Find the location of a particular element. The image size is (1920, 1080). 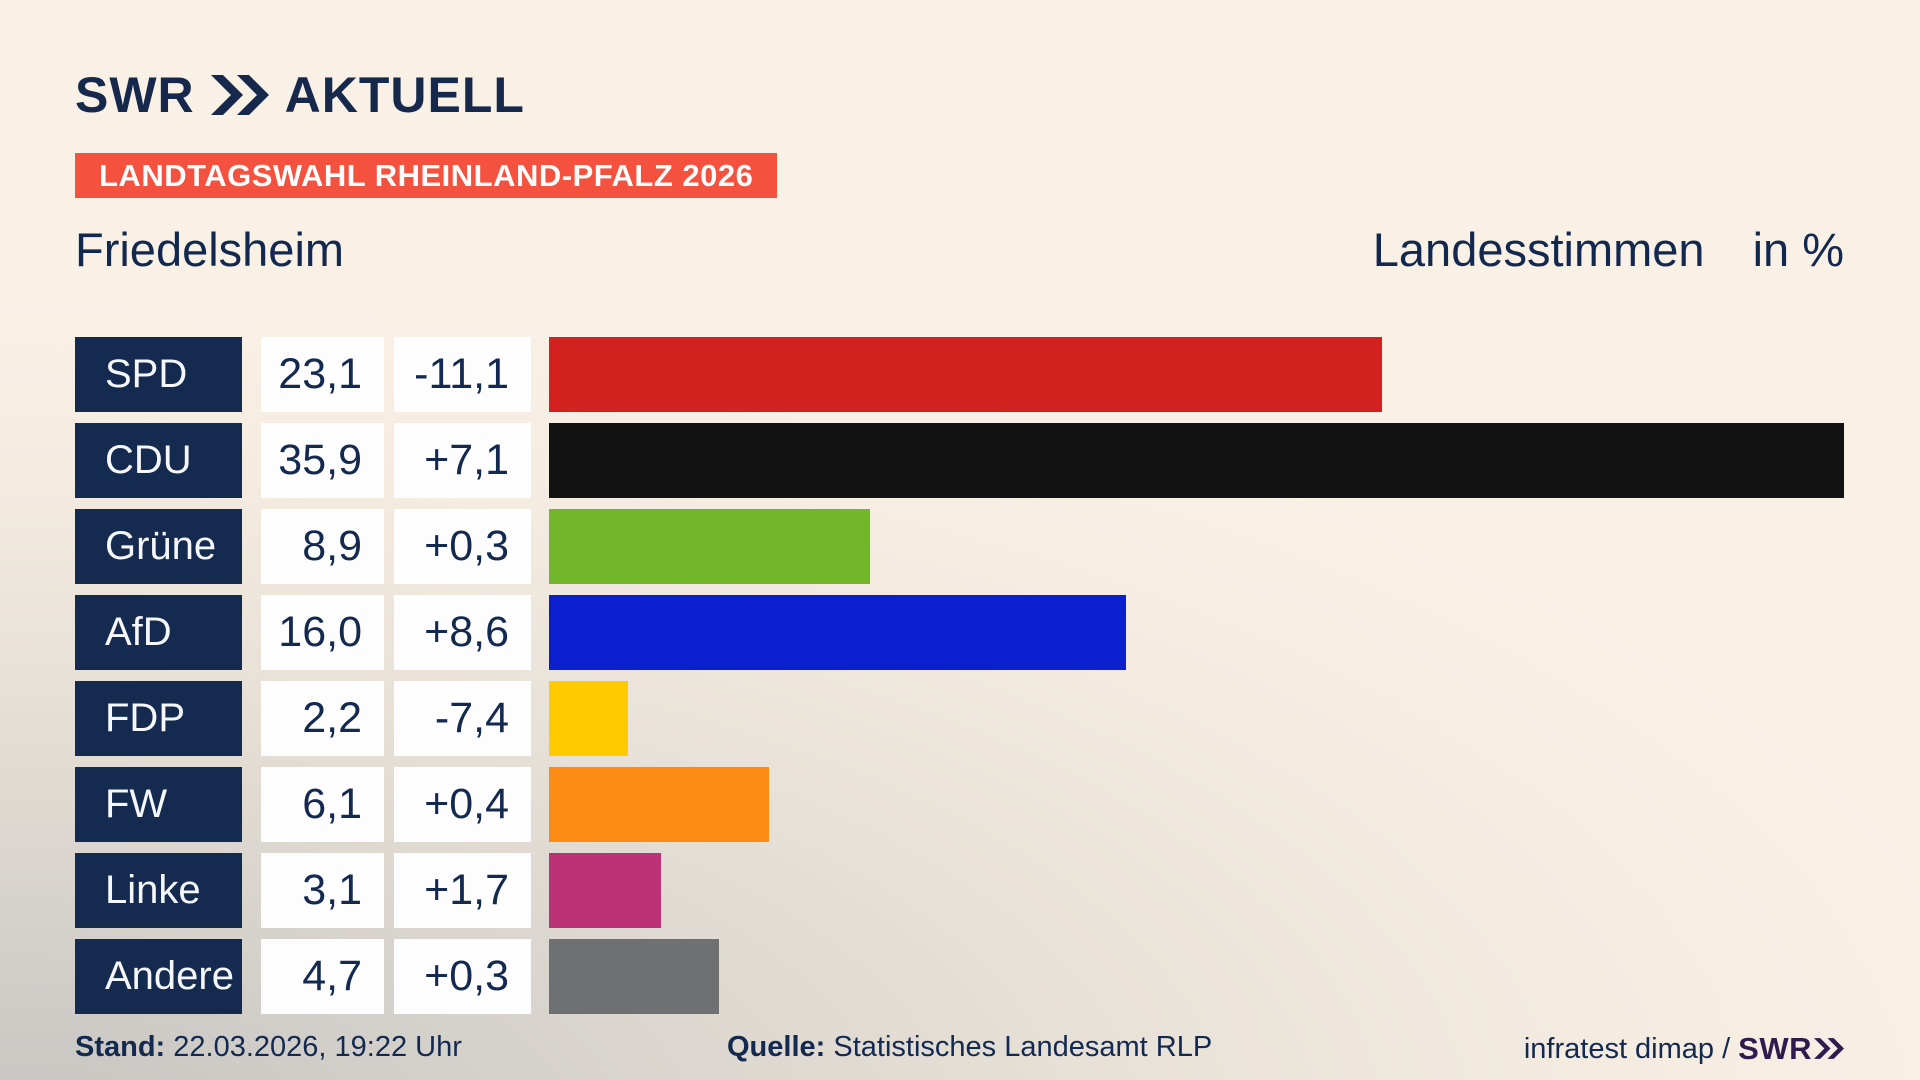

party-row-afd: AfD 16,0 +8,6 is located at coordinates (959, 632).